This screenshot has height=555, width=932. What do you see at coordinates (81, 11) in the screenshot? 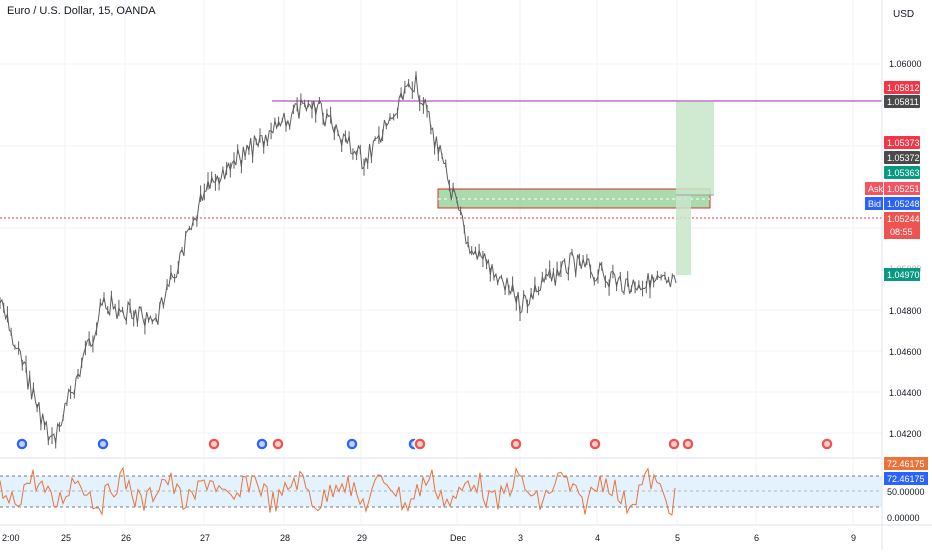
I see `symbol-title: Euro / U.S. Dollar, 15, OANDA` at bounding box center [81, 11].